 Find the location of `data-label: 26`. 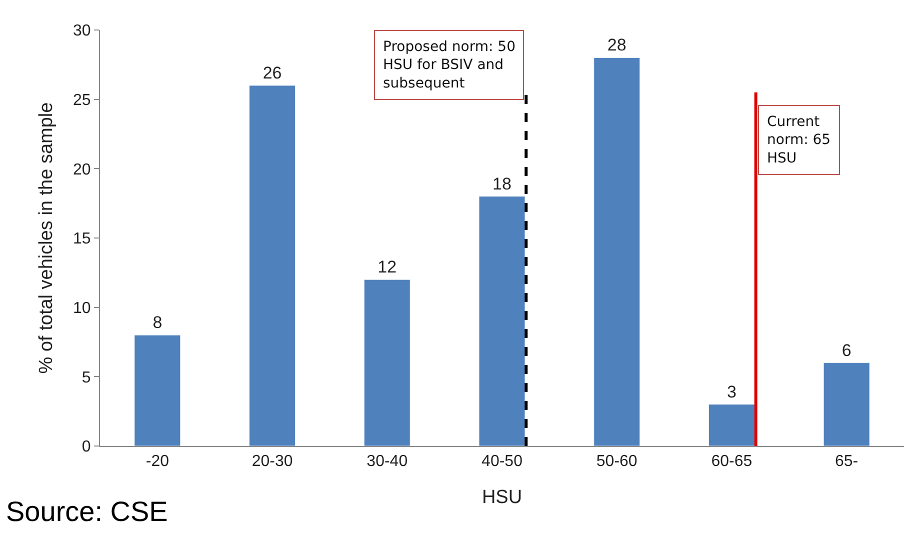

data-label: 26 is located at coordinates (272, 72).